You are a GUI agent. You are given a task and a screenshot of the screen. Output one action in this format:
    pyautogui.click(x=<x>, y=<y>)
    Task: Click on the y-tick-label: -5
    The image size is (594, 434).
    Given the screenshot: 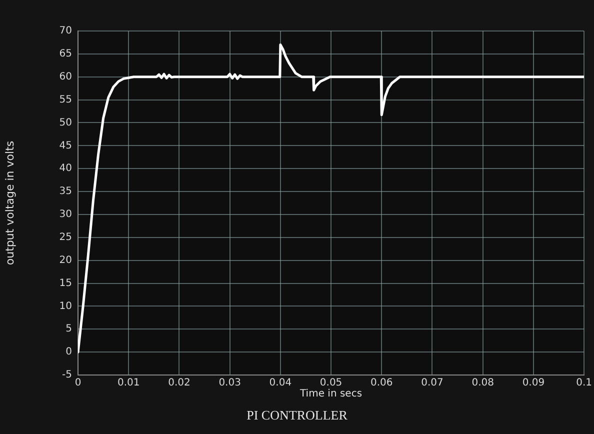 What is the action you would take?
    pyautogui.click(x=67, y=375)
    